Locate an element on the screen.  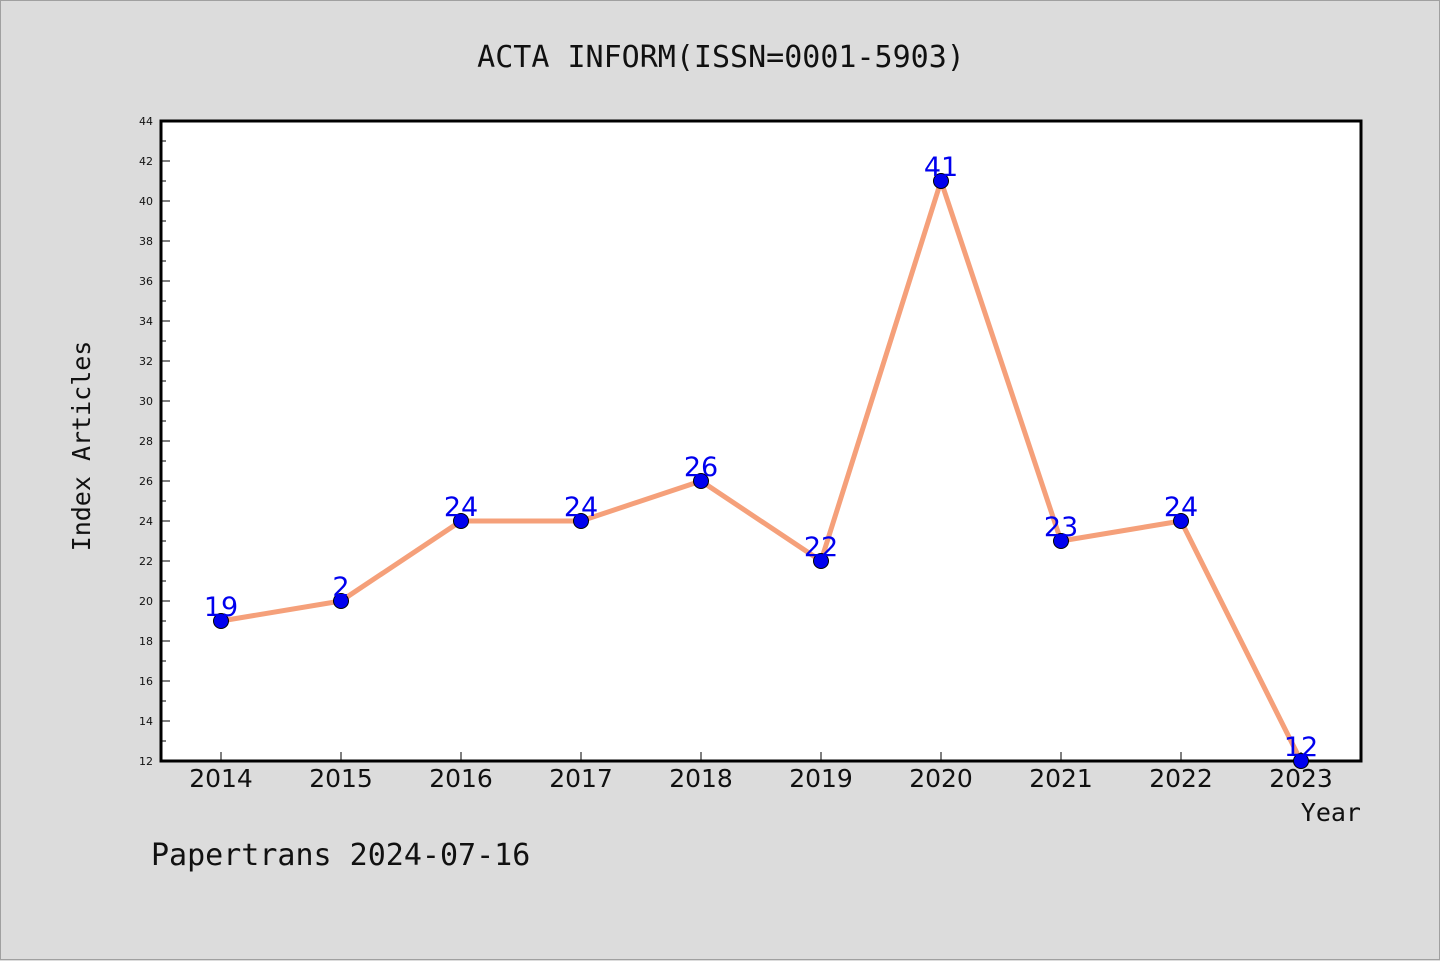
y-tick-label: 18 is located at coordinates (146, 641).